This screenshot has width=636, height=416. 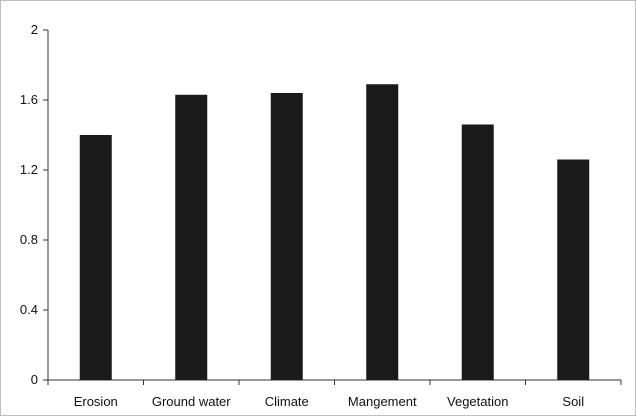 What do you see at coordinates (29, 169) in the screenshot?
I see `y-tick-label: 1.2` at bounding box center [29, 169].